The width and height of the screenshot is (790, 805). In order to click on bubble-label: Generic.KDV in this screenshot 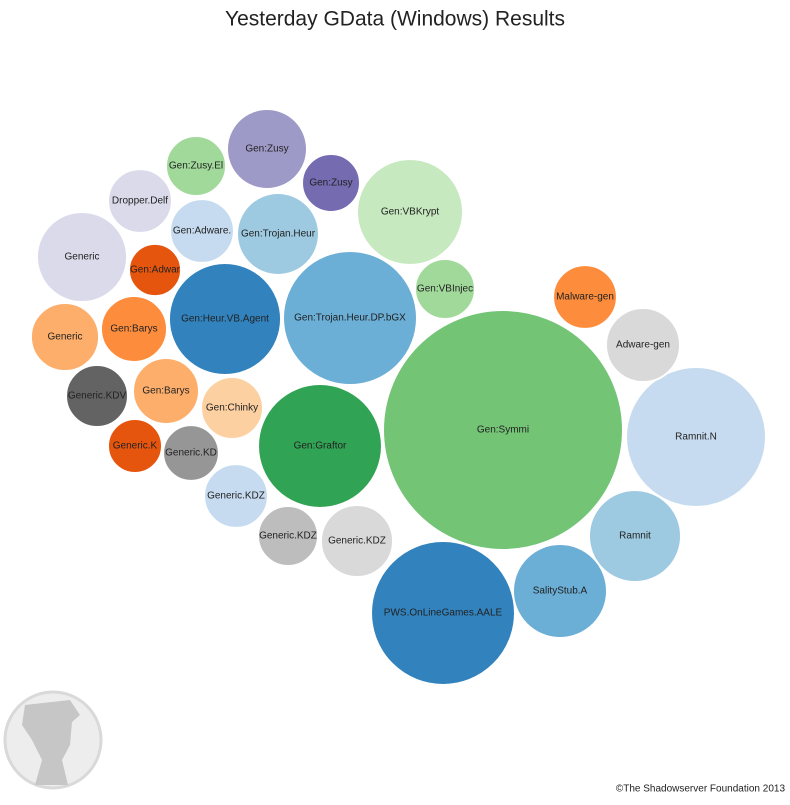, I will do `click(97, 396)`.